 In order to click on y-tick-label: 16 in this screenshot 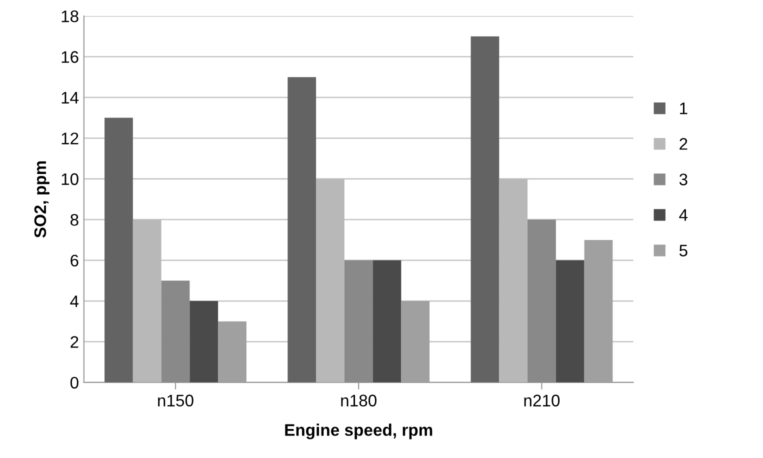, I will do `click(70, 57)`.